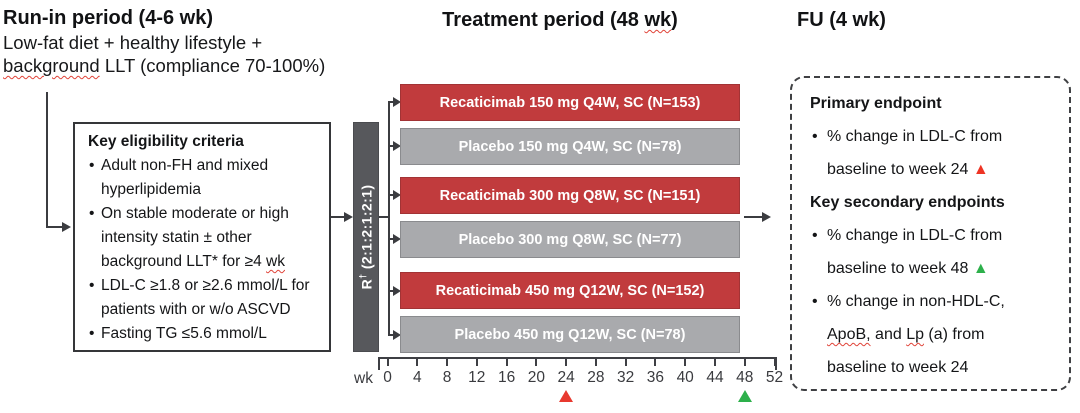 The height and width of the screenshot is (413, 1080). What do you see at coordinates (477, 377) in the screenshot?
I see `axis-tick-label: 12` at bounding box center [477, 377].